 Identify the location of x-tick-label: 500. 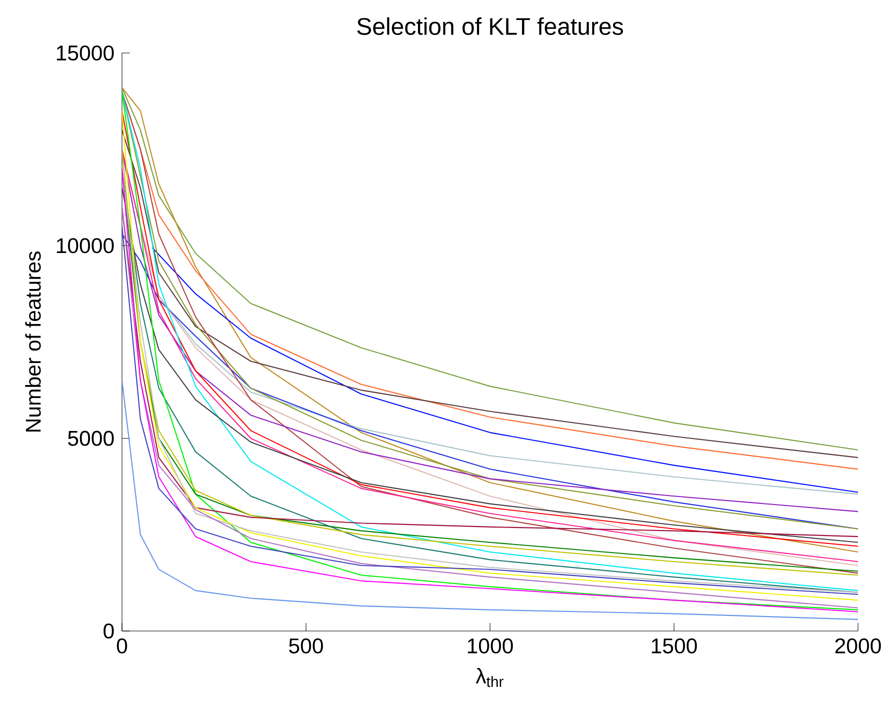
(306, 646).